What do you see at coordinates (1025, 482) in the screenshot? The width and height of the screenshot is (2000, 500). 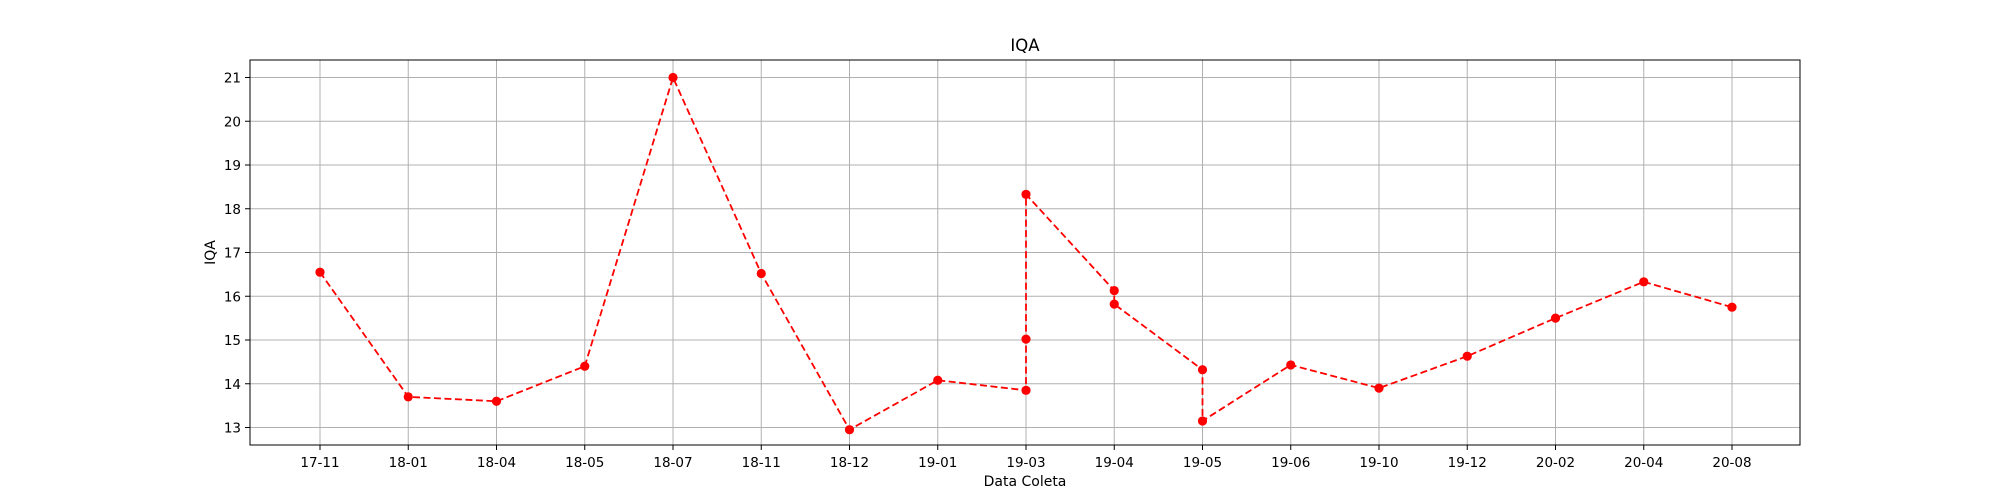 I see `x-axis-label: Data Coleta` at bounding box center [1025, 482].